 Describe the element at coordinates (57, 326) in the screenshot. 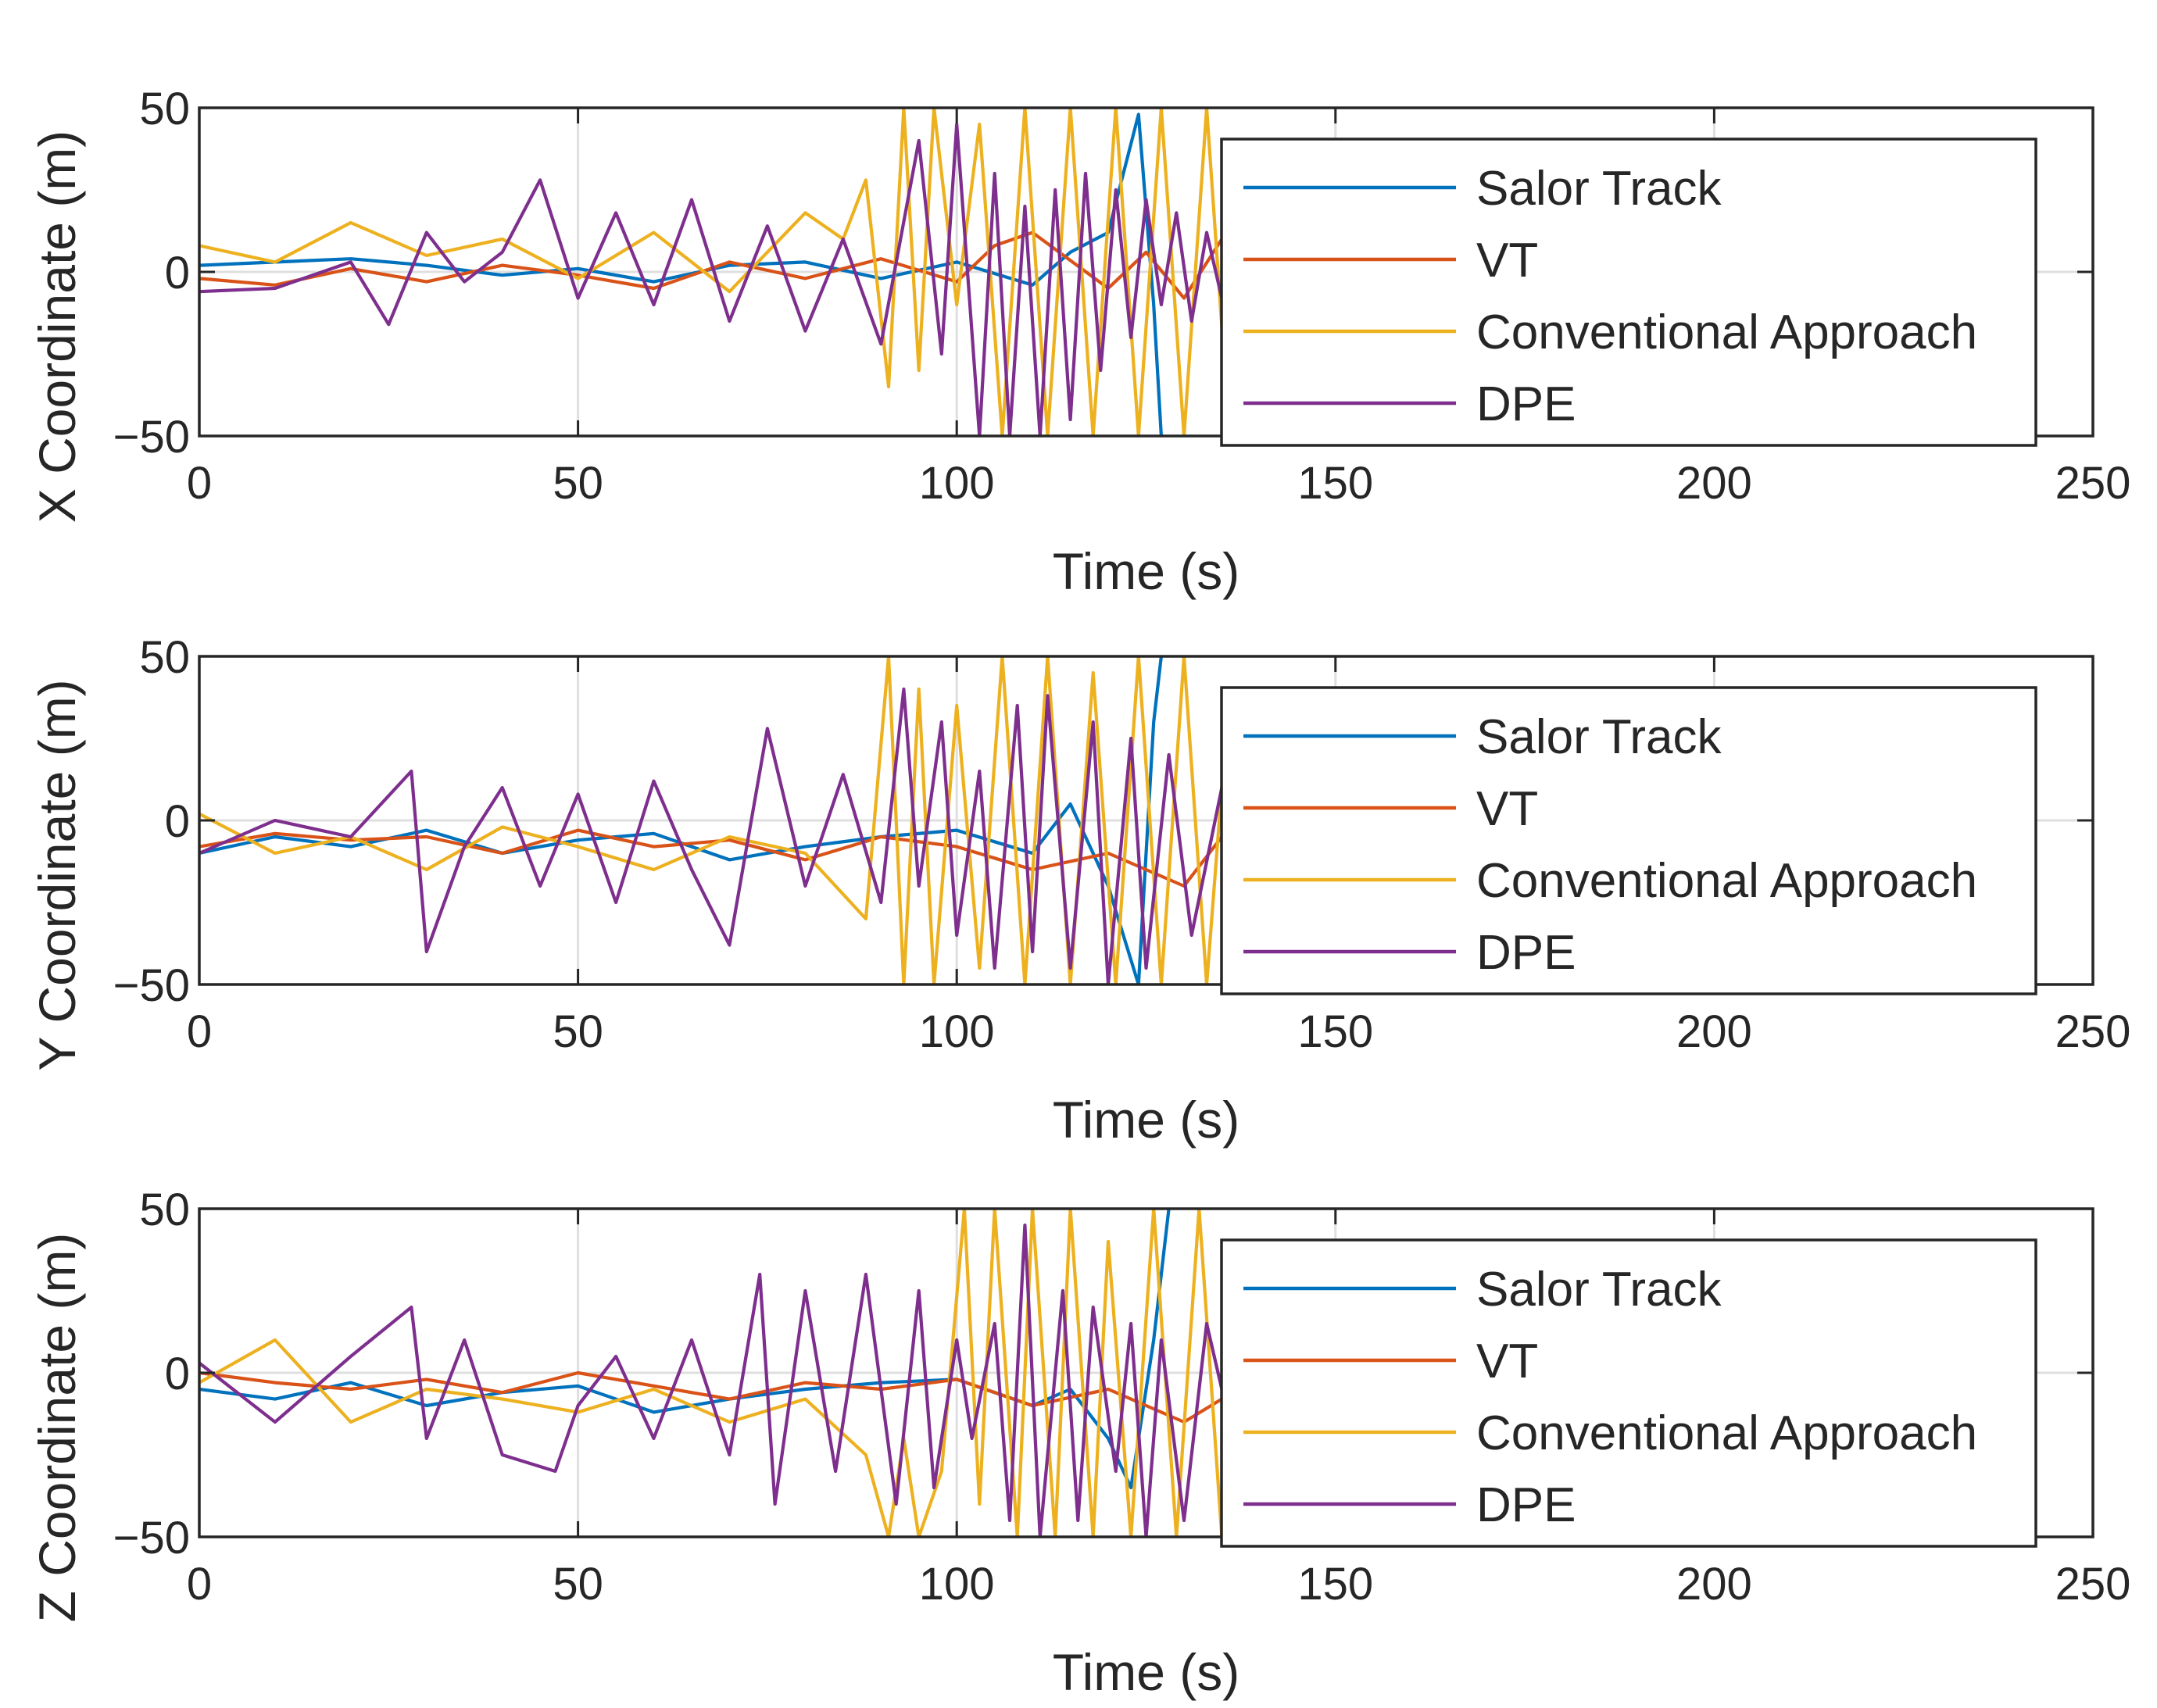

I see `y-axis-label: X Coordinate (m)` at that location.